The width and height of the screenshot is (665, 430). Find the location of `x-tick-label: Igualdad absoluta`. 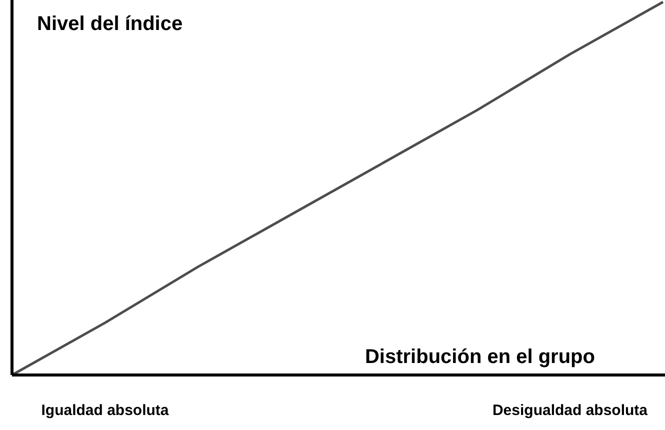

x-tick-label: Igualdad absoluta is located at coordinates (105, 410).